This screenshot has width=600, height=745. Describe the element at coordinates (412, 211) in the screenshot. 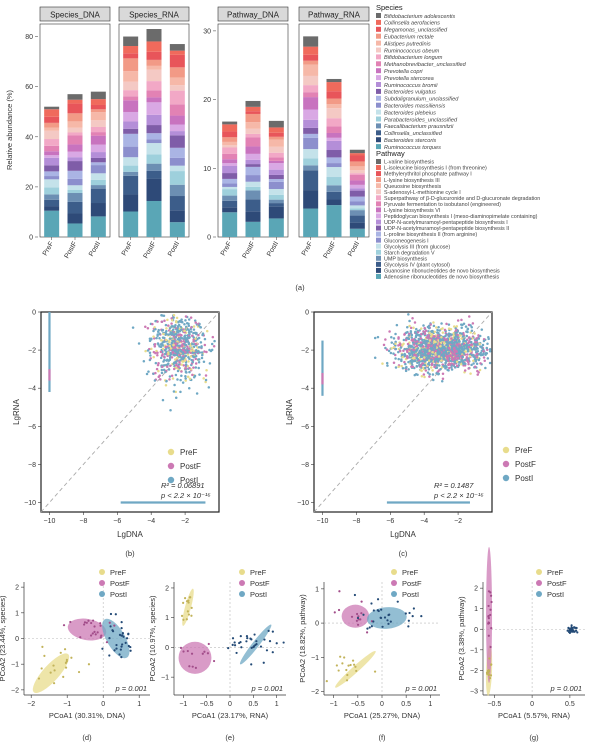

I see `legend-pathway-label: L-lysine biosynthesis VI` at that location.